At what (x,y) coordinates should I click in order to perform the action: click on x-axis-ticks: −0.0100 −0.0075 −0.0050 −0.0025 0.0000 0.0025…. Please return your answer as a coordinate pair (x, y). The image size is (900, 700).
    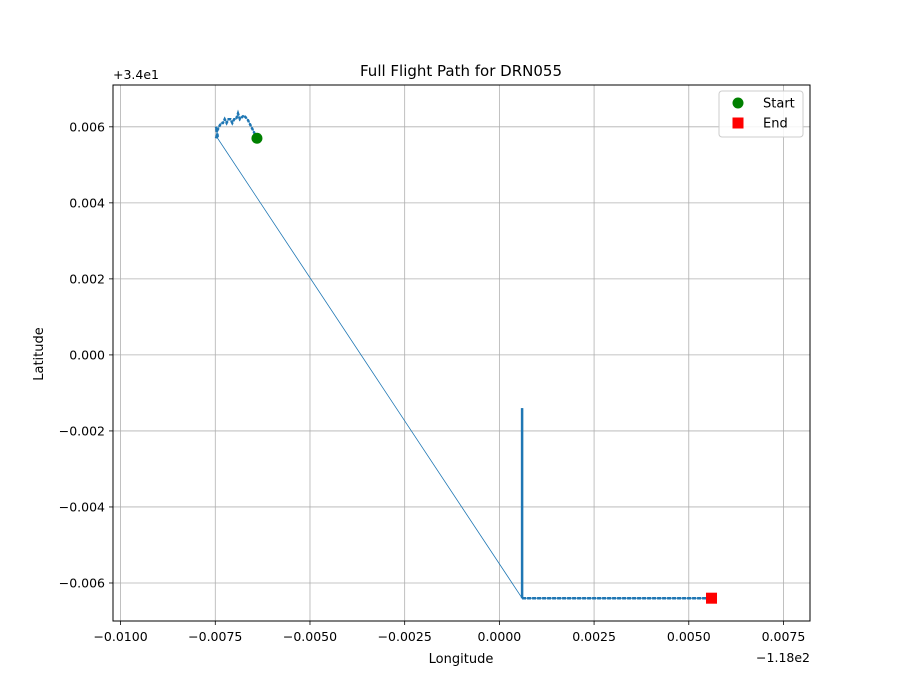
    Looking at the image, I should click on (449, 632).